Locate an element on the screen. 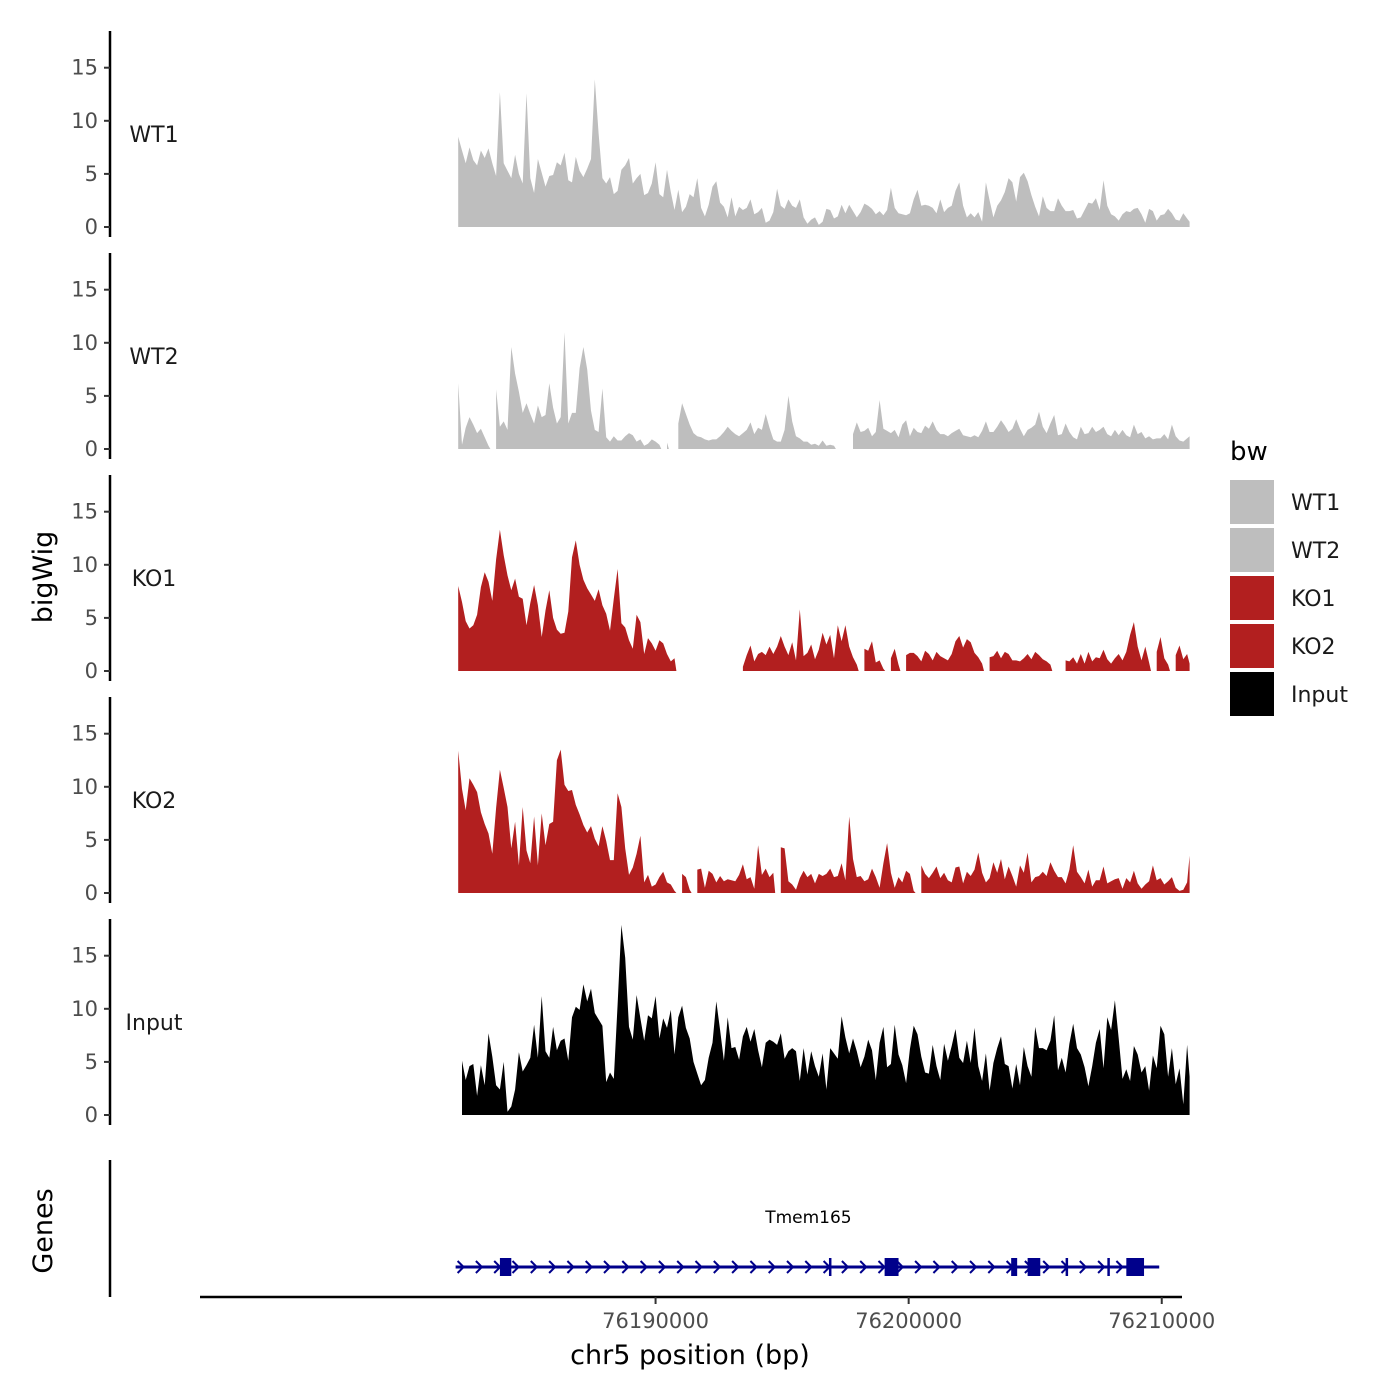 This screenshot has height=1400, width=1400. coverage-area-wt1 is located at coordinates (824, 153).